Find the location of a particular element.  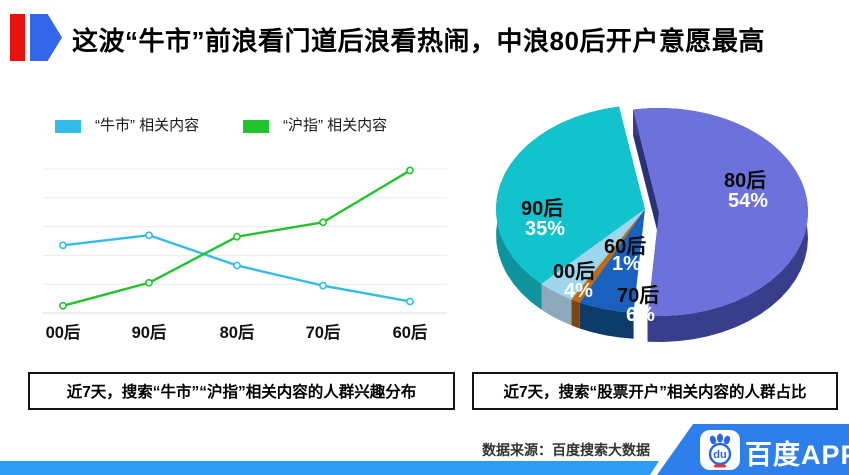

title-arrow-icon is located at coordinates (46, 37).